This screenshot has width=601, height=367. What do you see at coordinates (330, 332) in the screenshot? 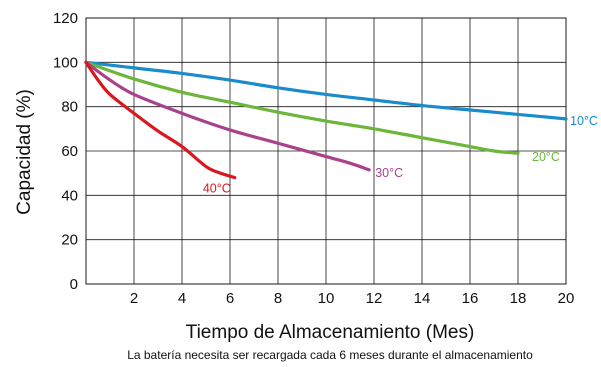
I see `x-axis-label: Tiempo de Almacenamiento (Mes)` at bounding box center [330, 332].